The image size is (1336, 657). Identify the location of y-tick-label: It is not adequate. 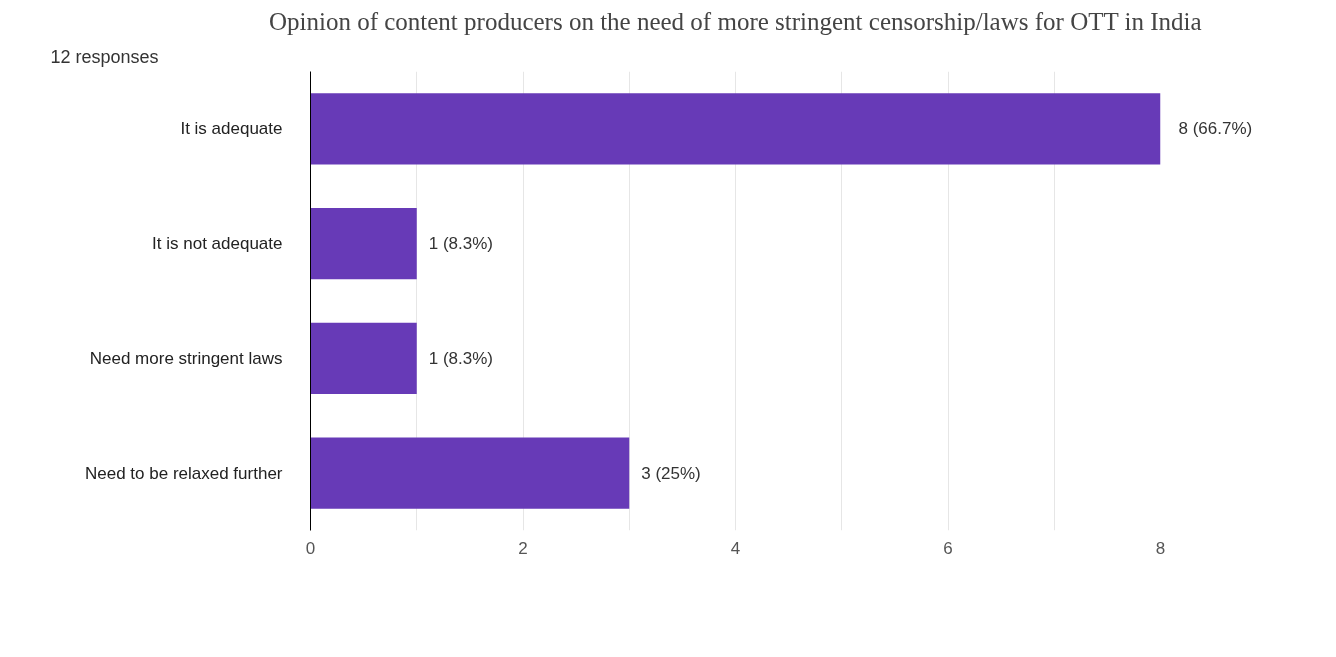
(217, 244).